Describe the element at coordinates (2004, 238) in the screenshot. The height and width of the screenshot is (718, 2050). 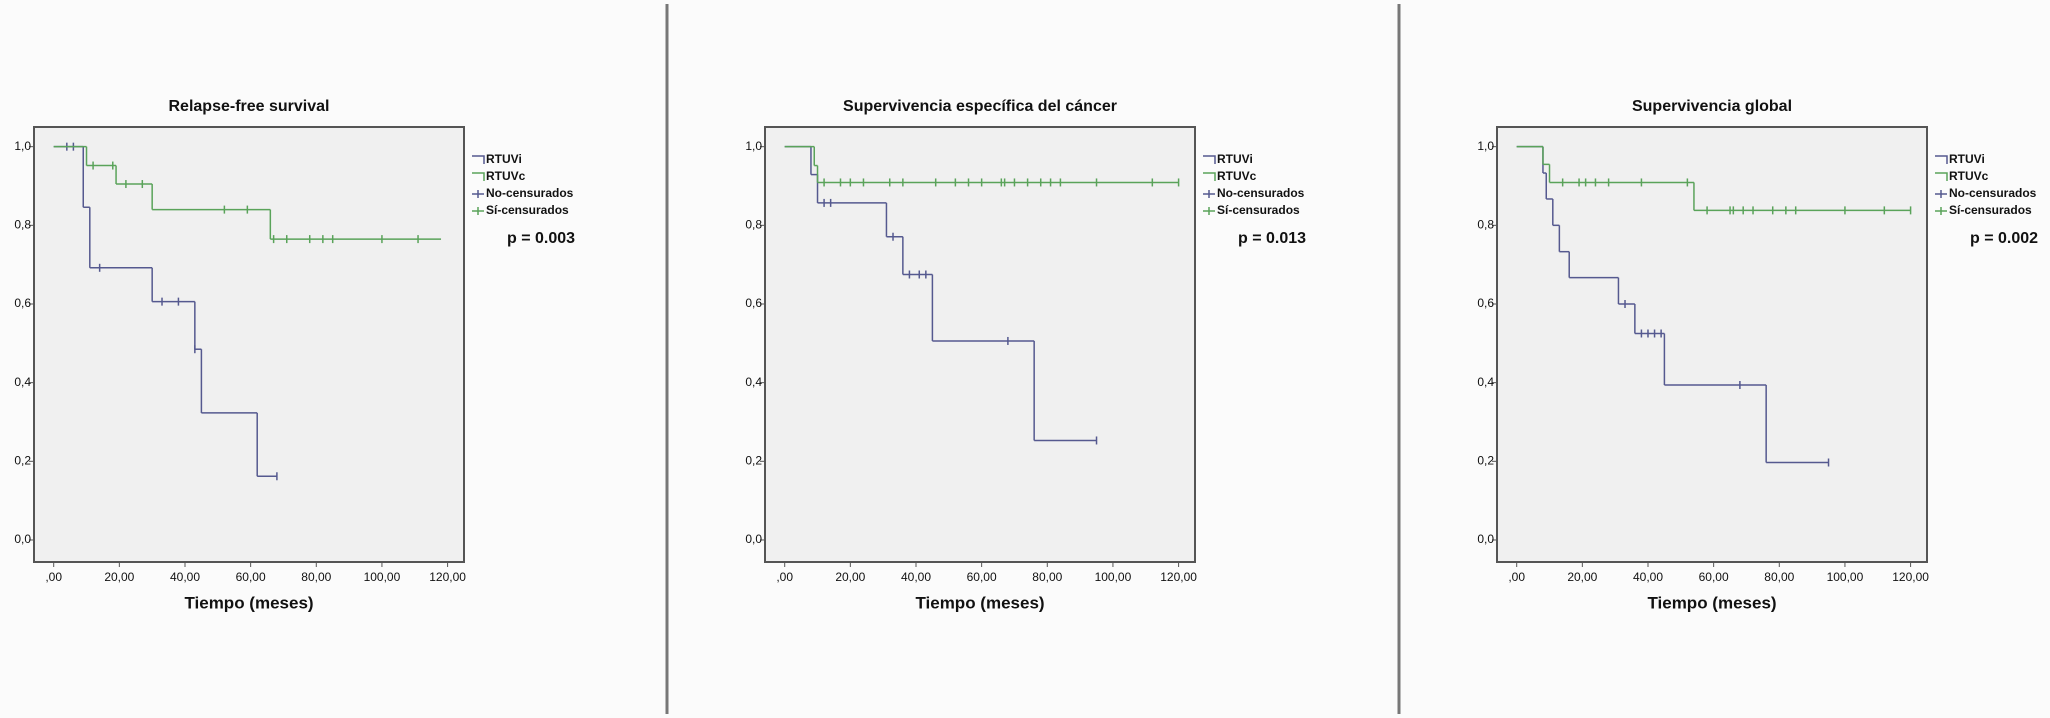
I see `annotation: p = 0.002` at that location.